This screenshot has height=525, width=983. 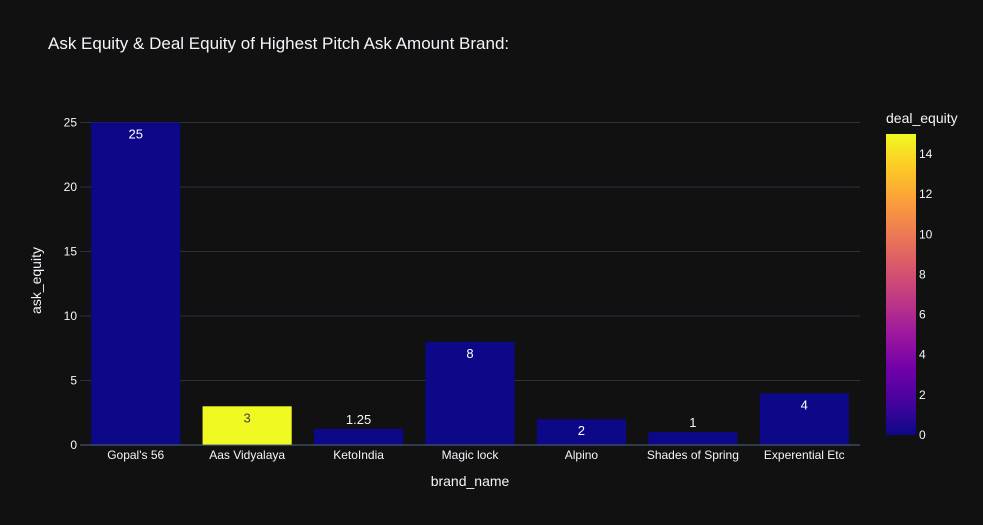 What do you see at coordinates (692, 422) in the screenshot?
I see `data-label: 1` at bounding box center [692, 422].